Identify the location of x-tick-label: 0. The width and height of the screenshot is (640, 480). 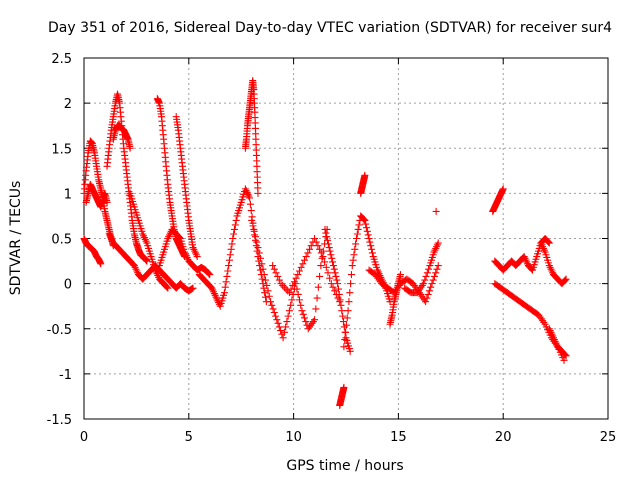
(84, 437).